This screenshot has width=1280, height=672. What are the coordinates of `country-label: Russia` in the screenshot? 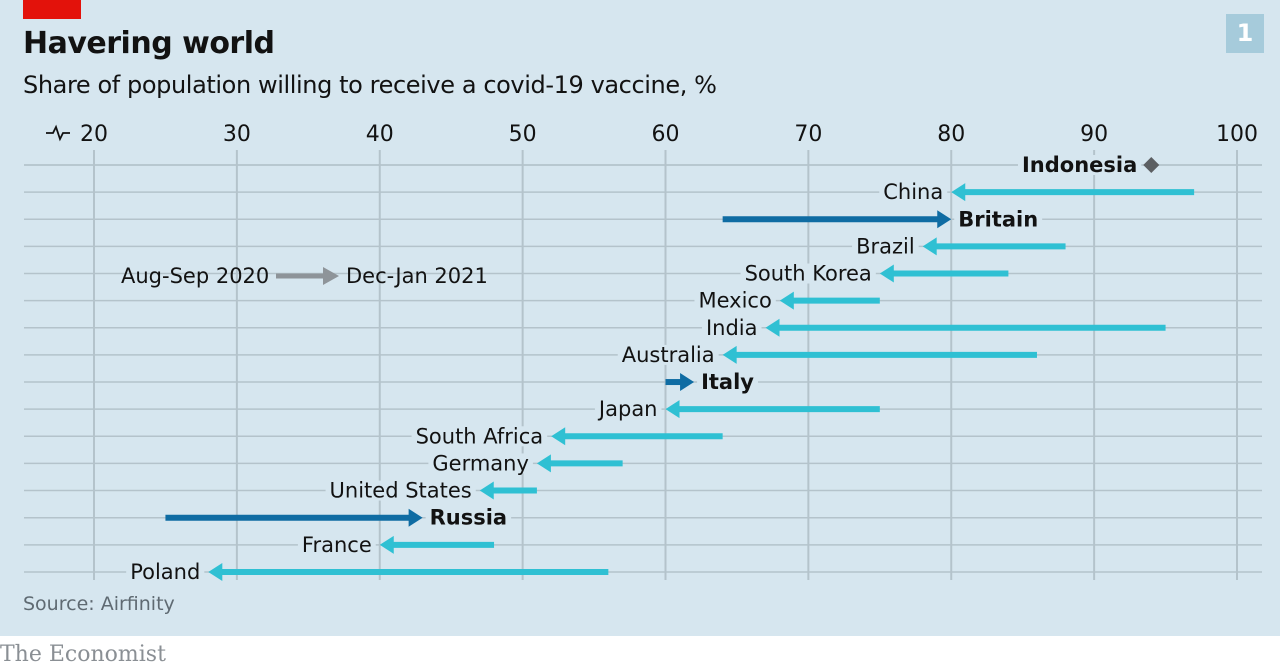 It's located at (469, 518).